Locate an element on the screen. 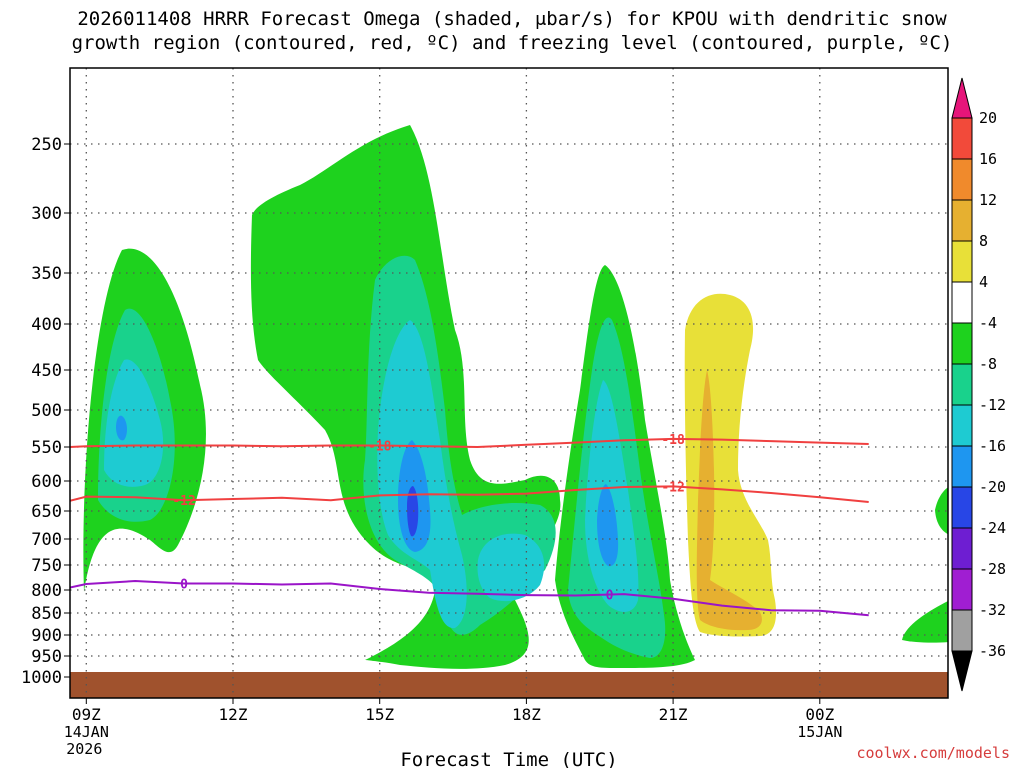  colorbar-swatch--16 is located at coordinates (962, 425).